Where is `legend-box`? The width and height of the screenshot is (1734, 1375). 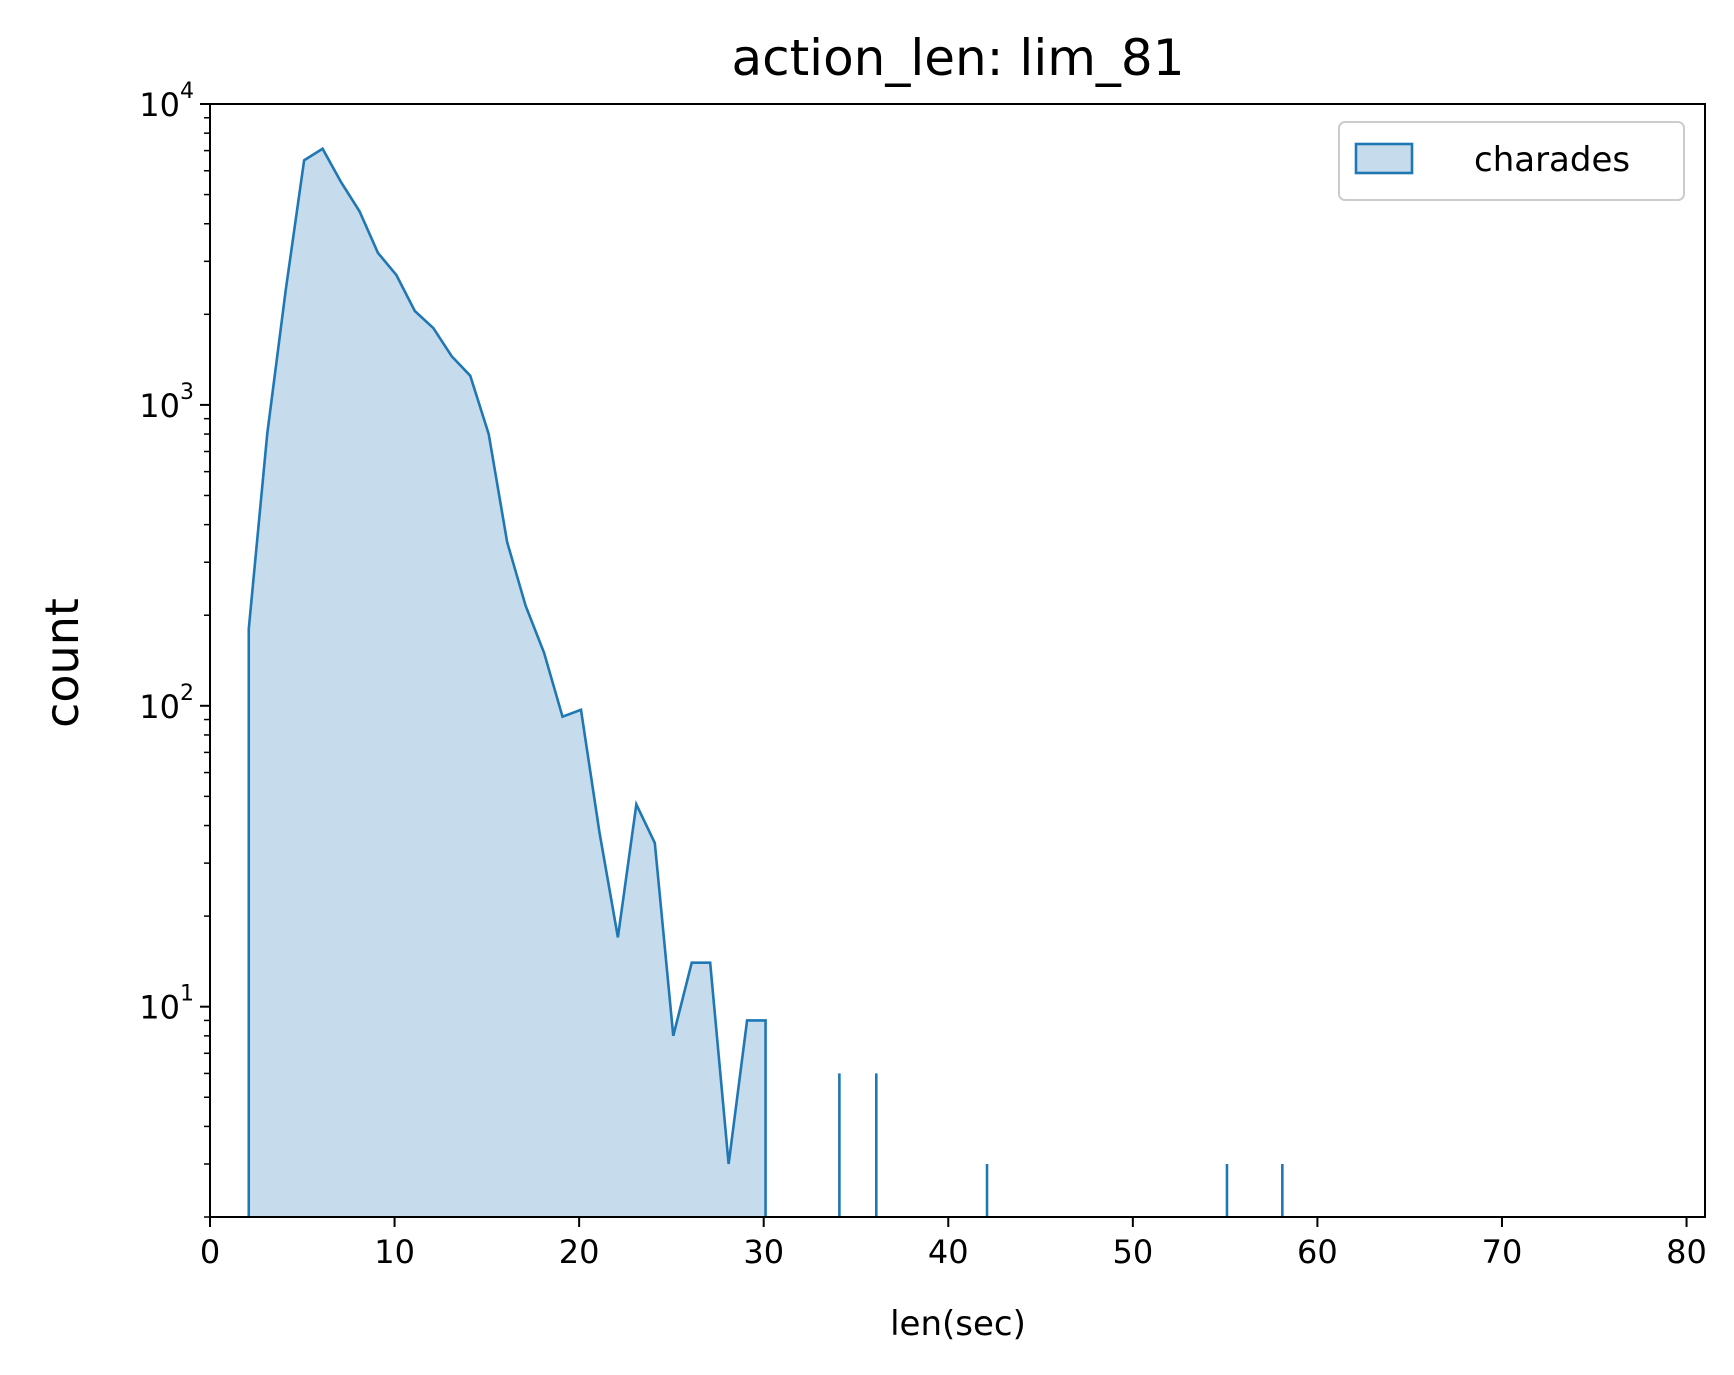
legend-box is located at coordinates (1511, 161).